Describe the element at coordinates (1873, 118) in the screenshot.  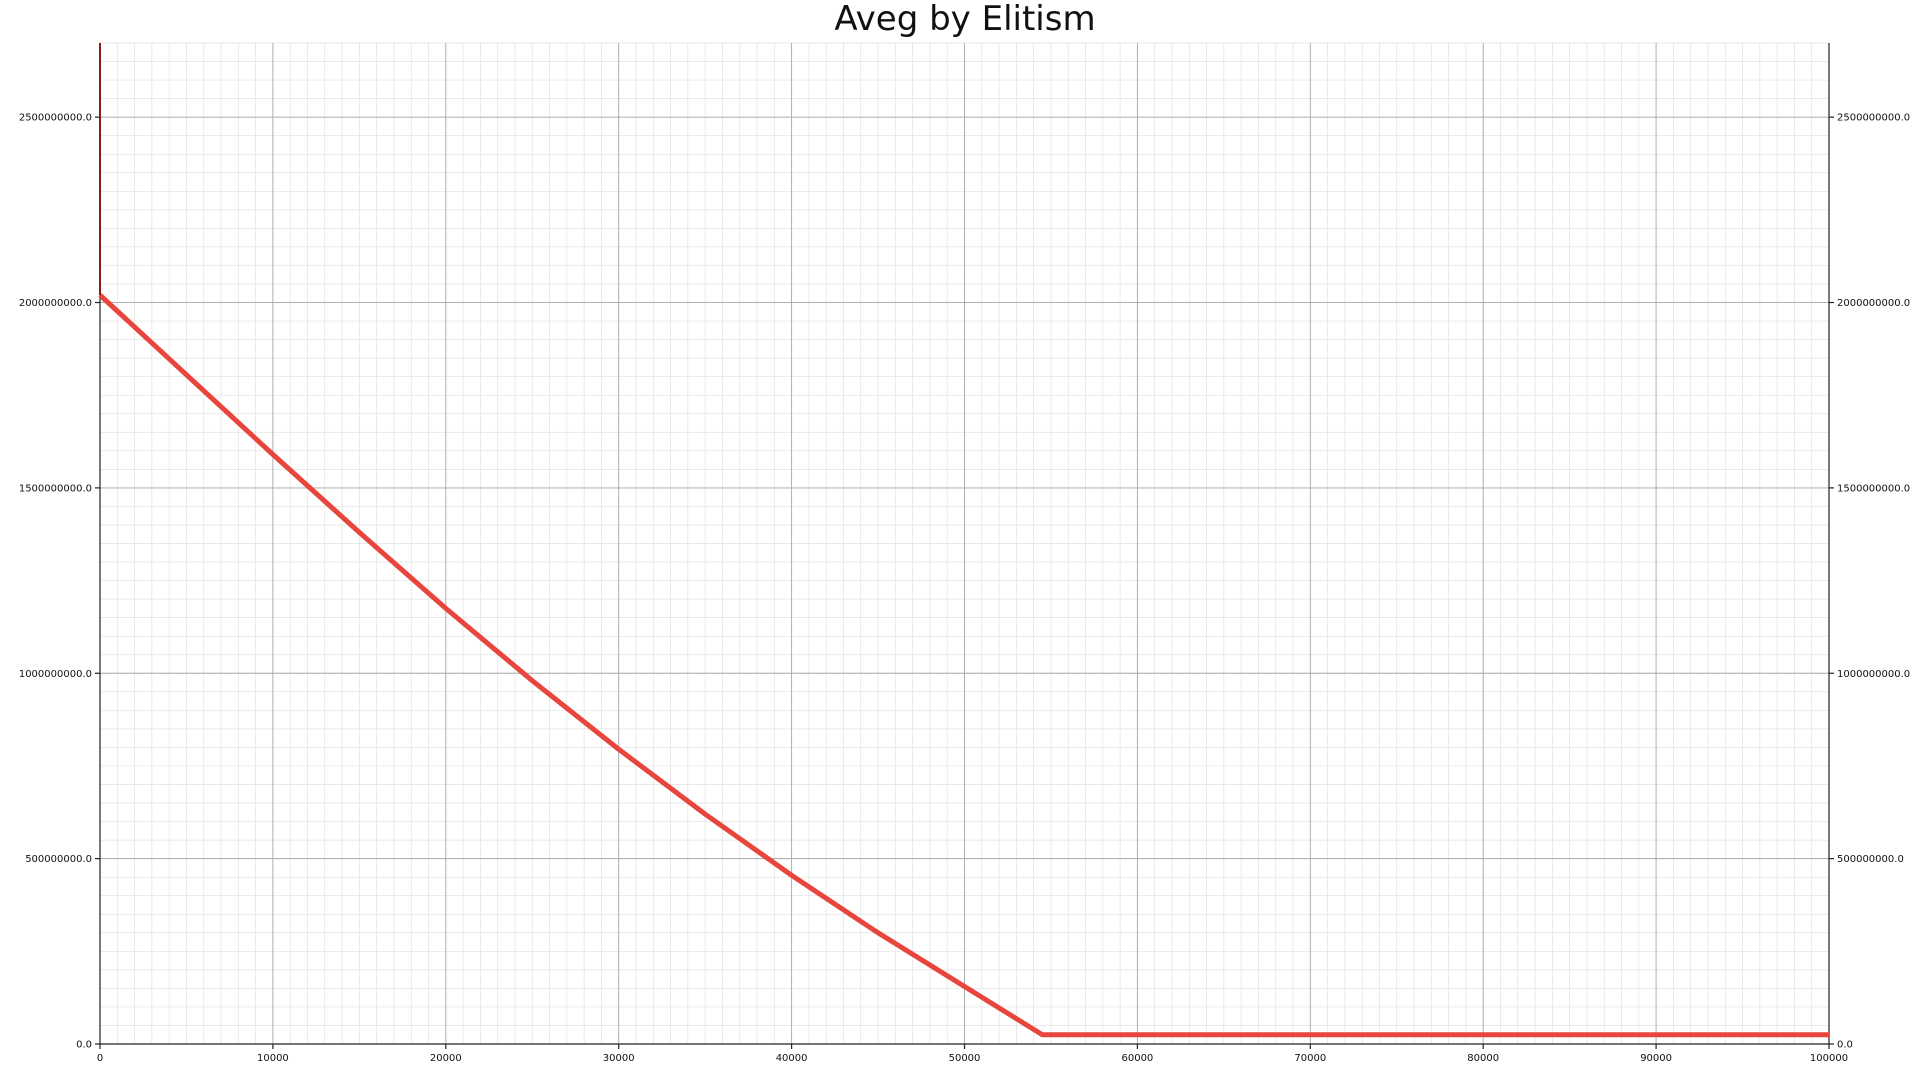
I see `y-tick-label-right: 2500000000.0` at that location.